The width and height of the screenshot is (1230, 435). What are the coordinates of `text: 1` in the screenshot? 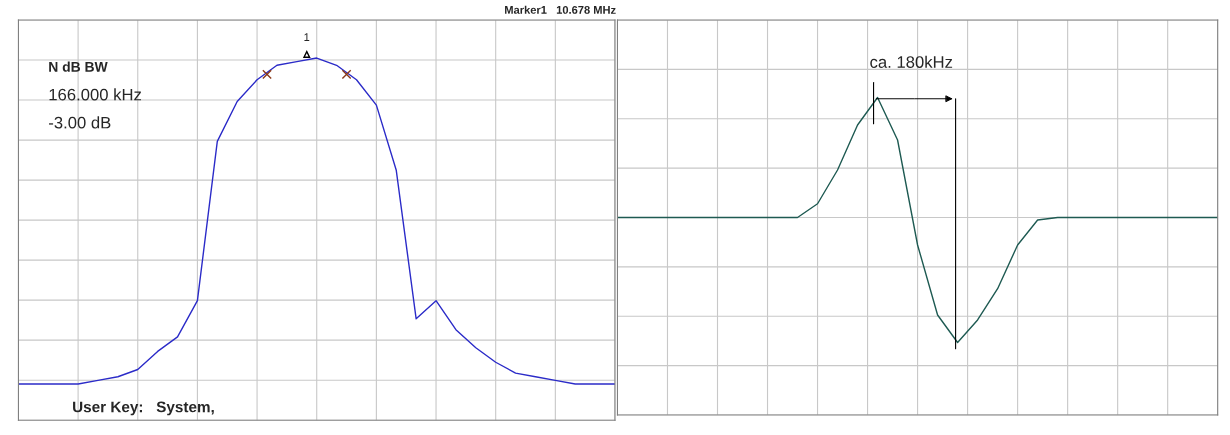 It's located at (307, 37).